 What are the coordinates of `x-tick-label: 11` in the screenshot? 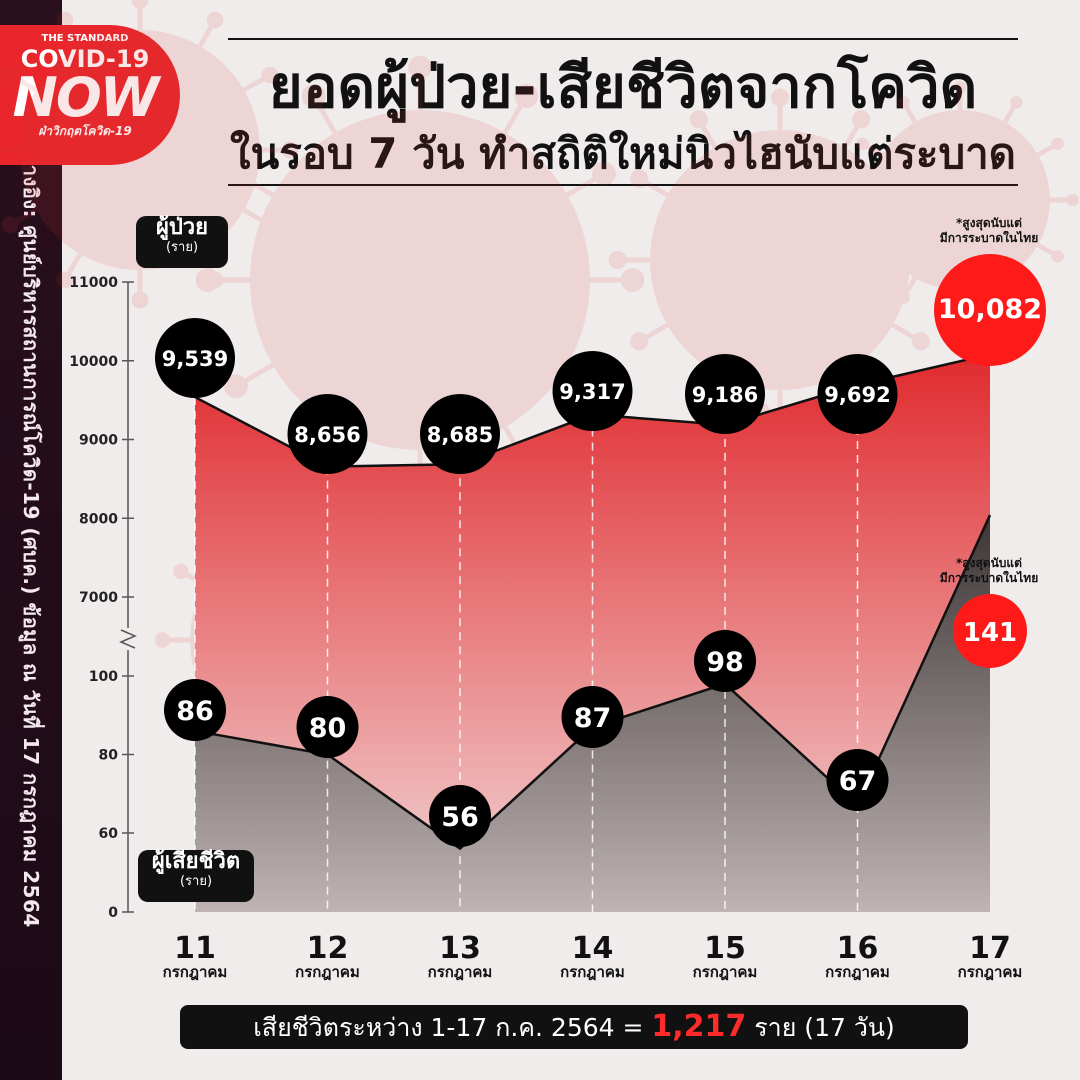 It's located at (195, 948).